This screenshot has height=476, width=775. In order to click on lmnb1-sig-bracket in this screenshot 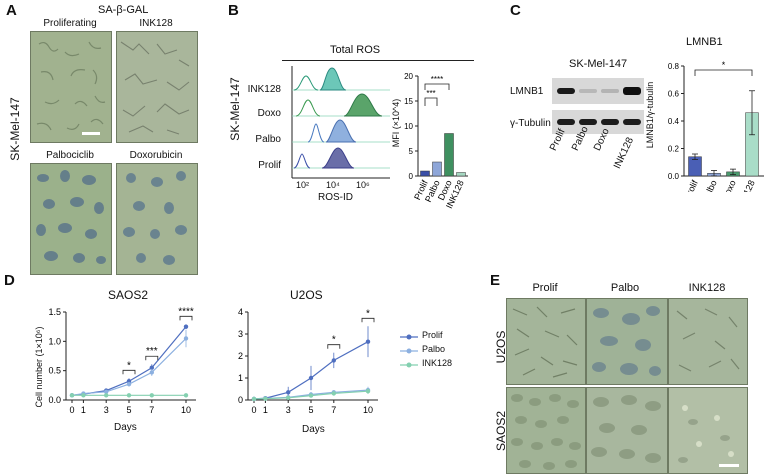, I will do `click(723, 72)`.